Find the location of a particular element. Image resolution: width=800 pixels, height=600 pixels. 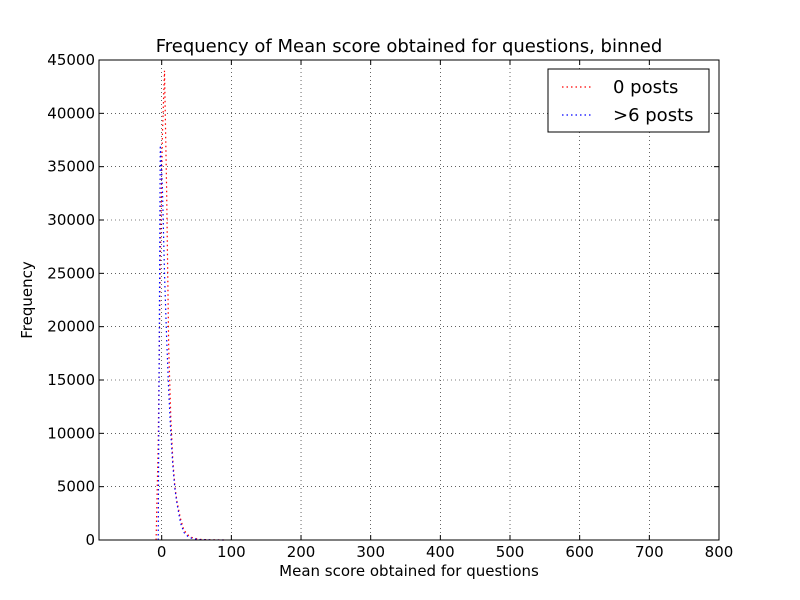

series-lines is located at coordinates (190, 305).